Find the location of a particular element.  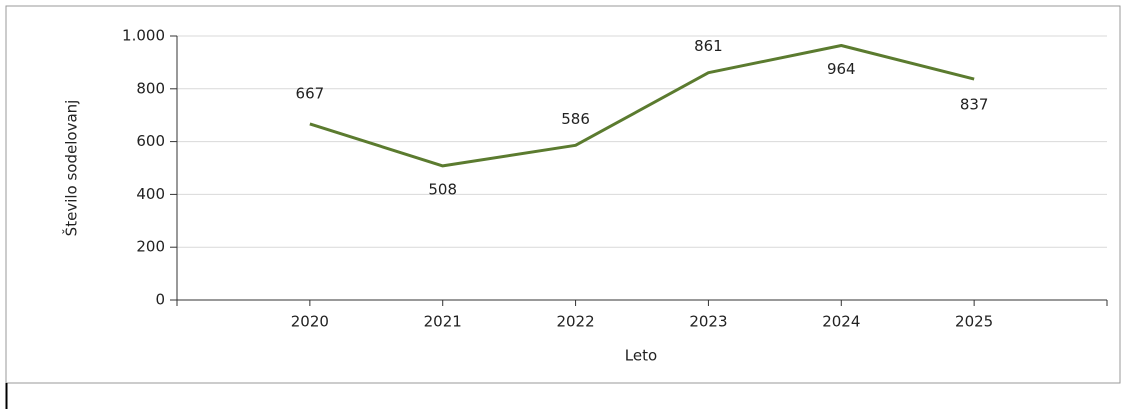

y-tick-label: 400 is located at coordinates (150, 194).